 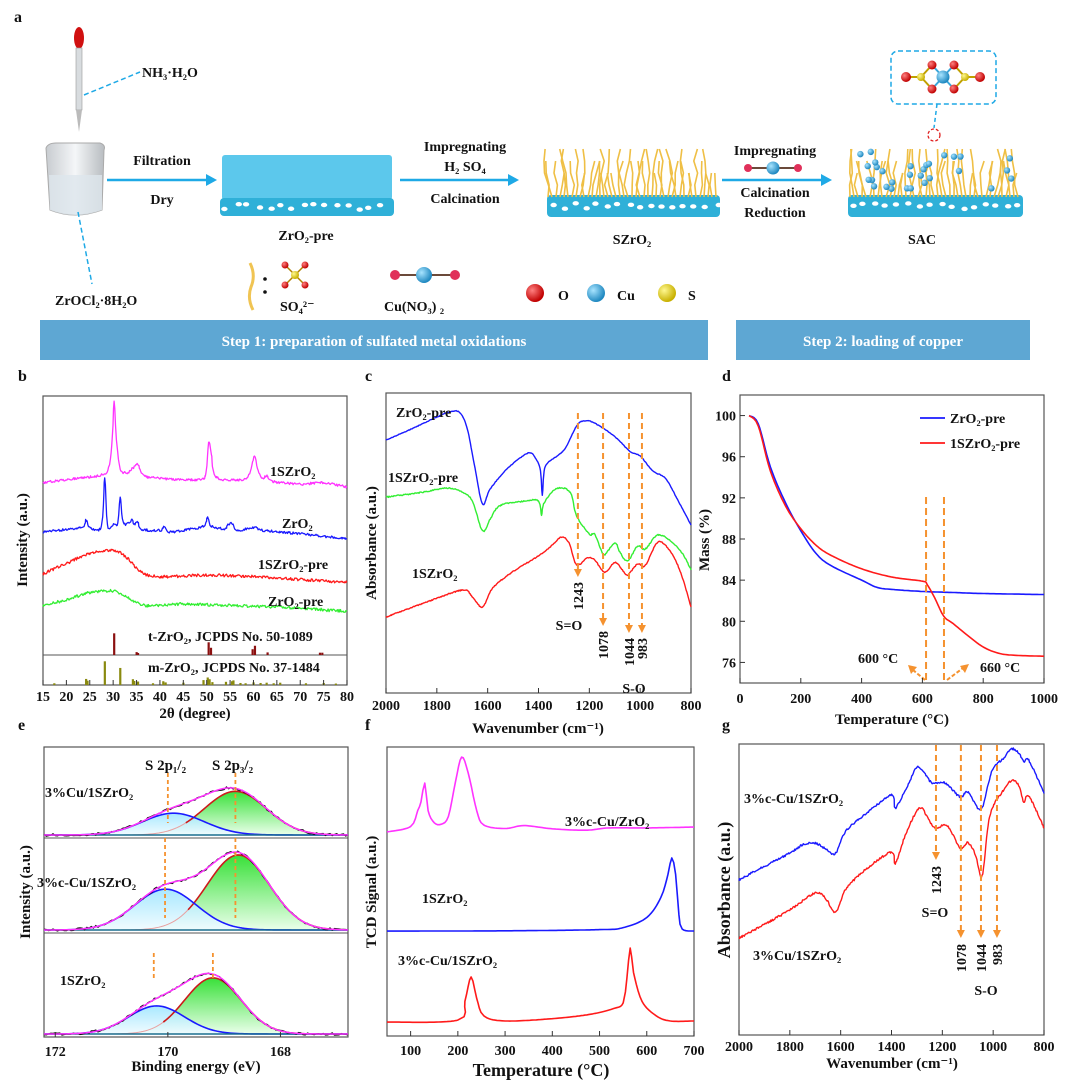 I want to click on marker-label: 1243, so click(x=579, y=596).